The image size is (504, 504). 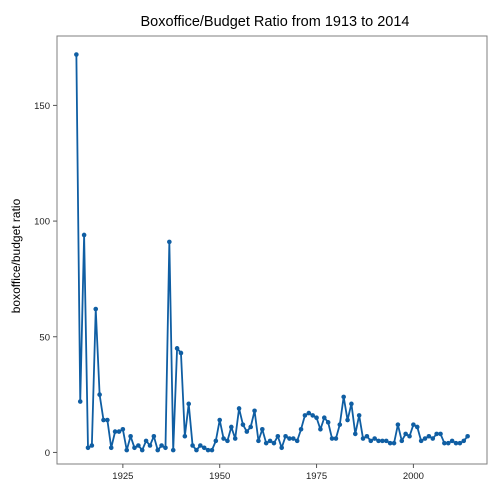 I want to click on x-tick-label: 1950, so click(x=219, y=476).